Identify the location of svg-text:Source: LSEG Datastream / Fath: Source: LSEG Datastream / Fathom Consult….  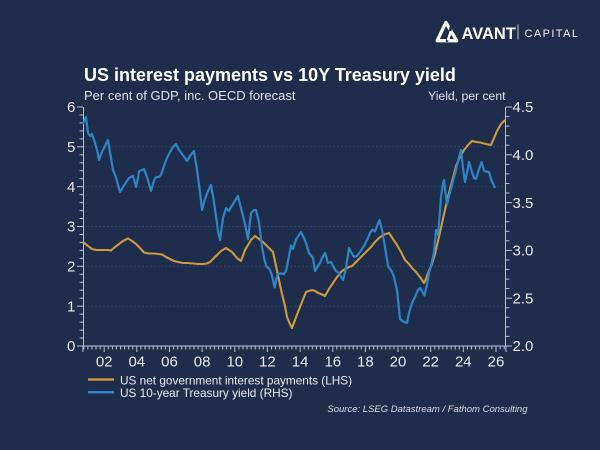
(427, 409).